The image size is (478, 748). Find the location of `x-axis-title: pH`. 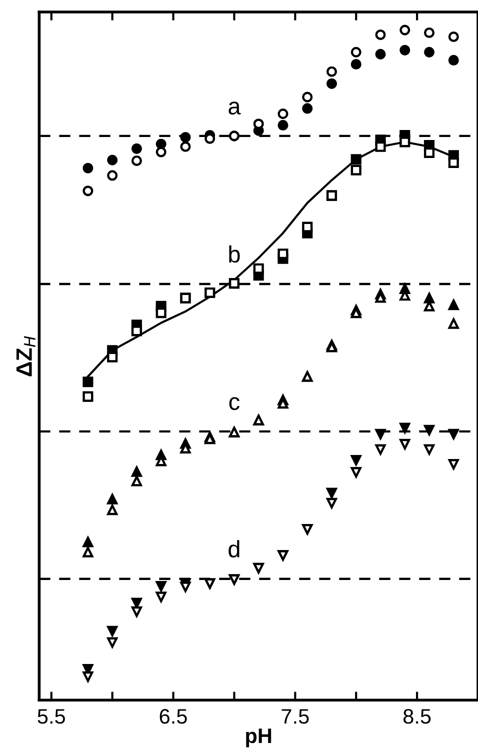

x-axis-title: pH is located at coordinates (259, 738).